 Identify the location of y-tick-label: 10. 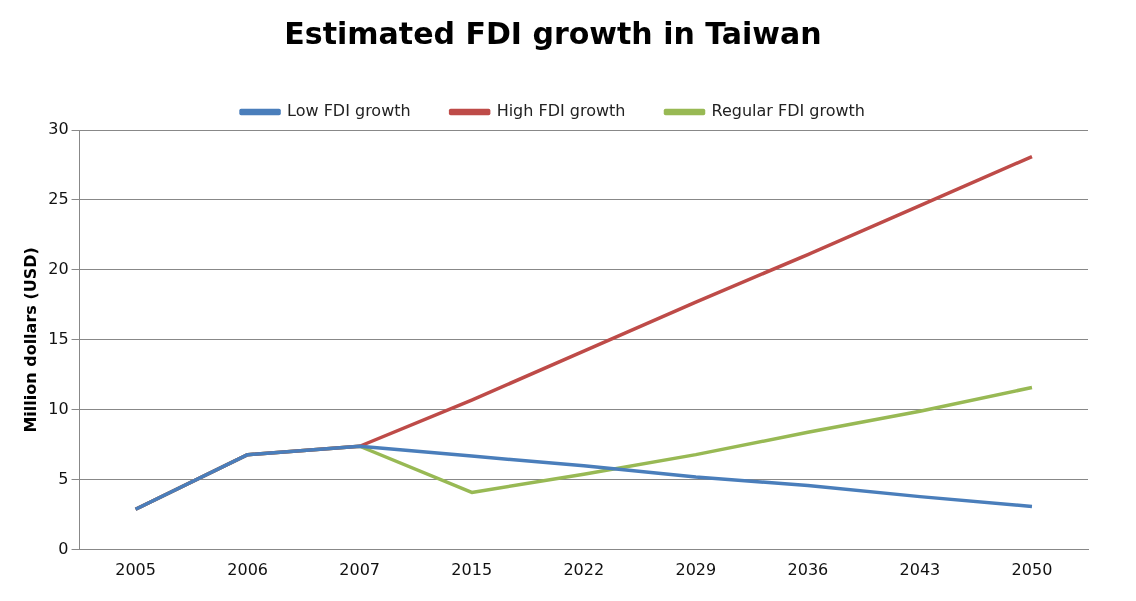
(58, 409).